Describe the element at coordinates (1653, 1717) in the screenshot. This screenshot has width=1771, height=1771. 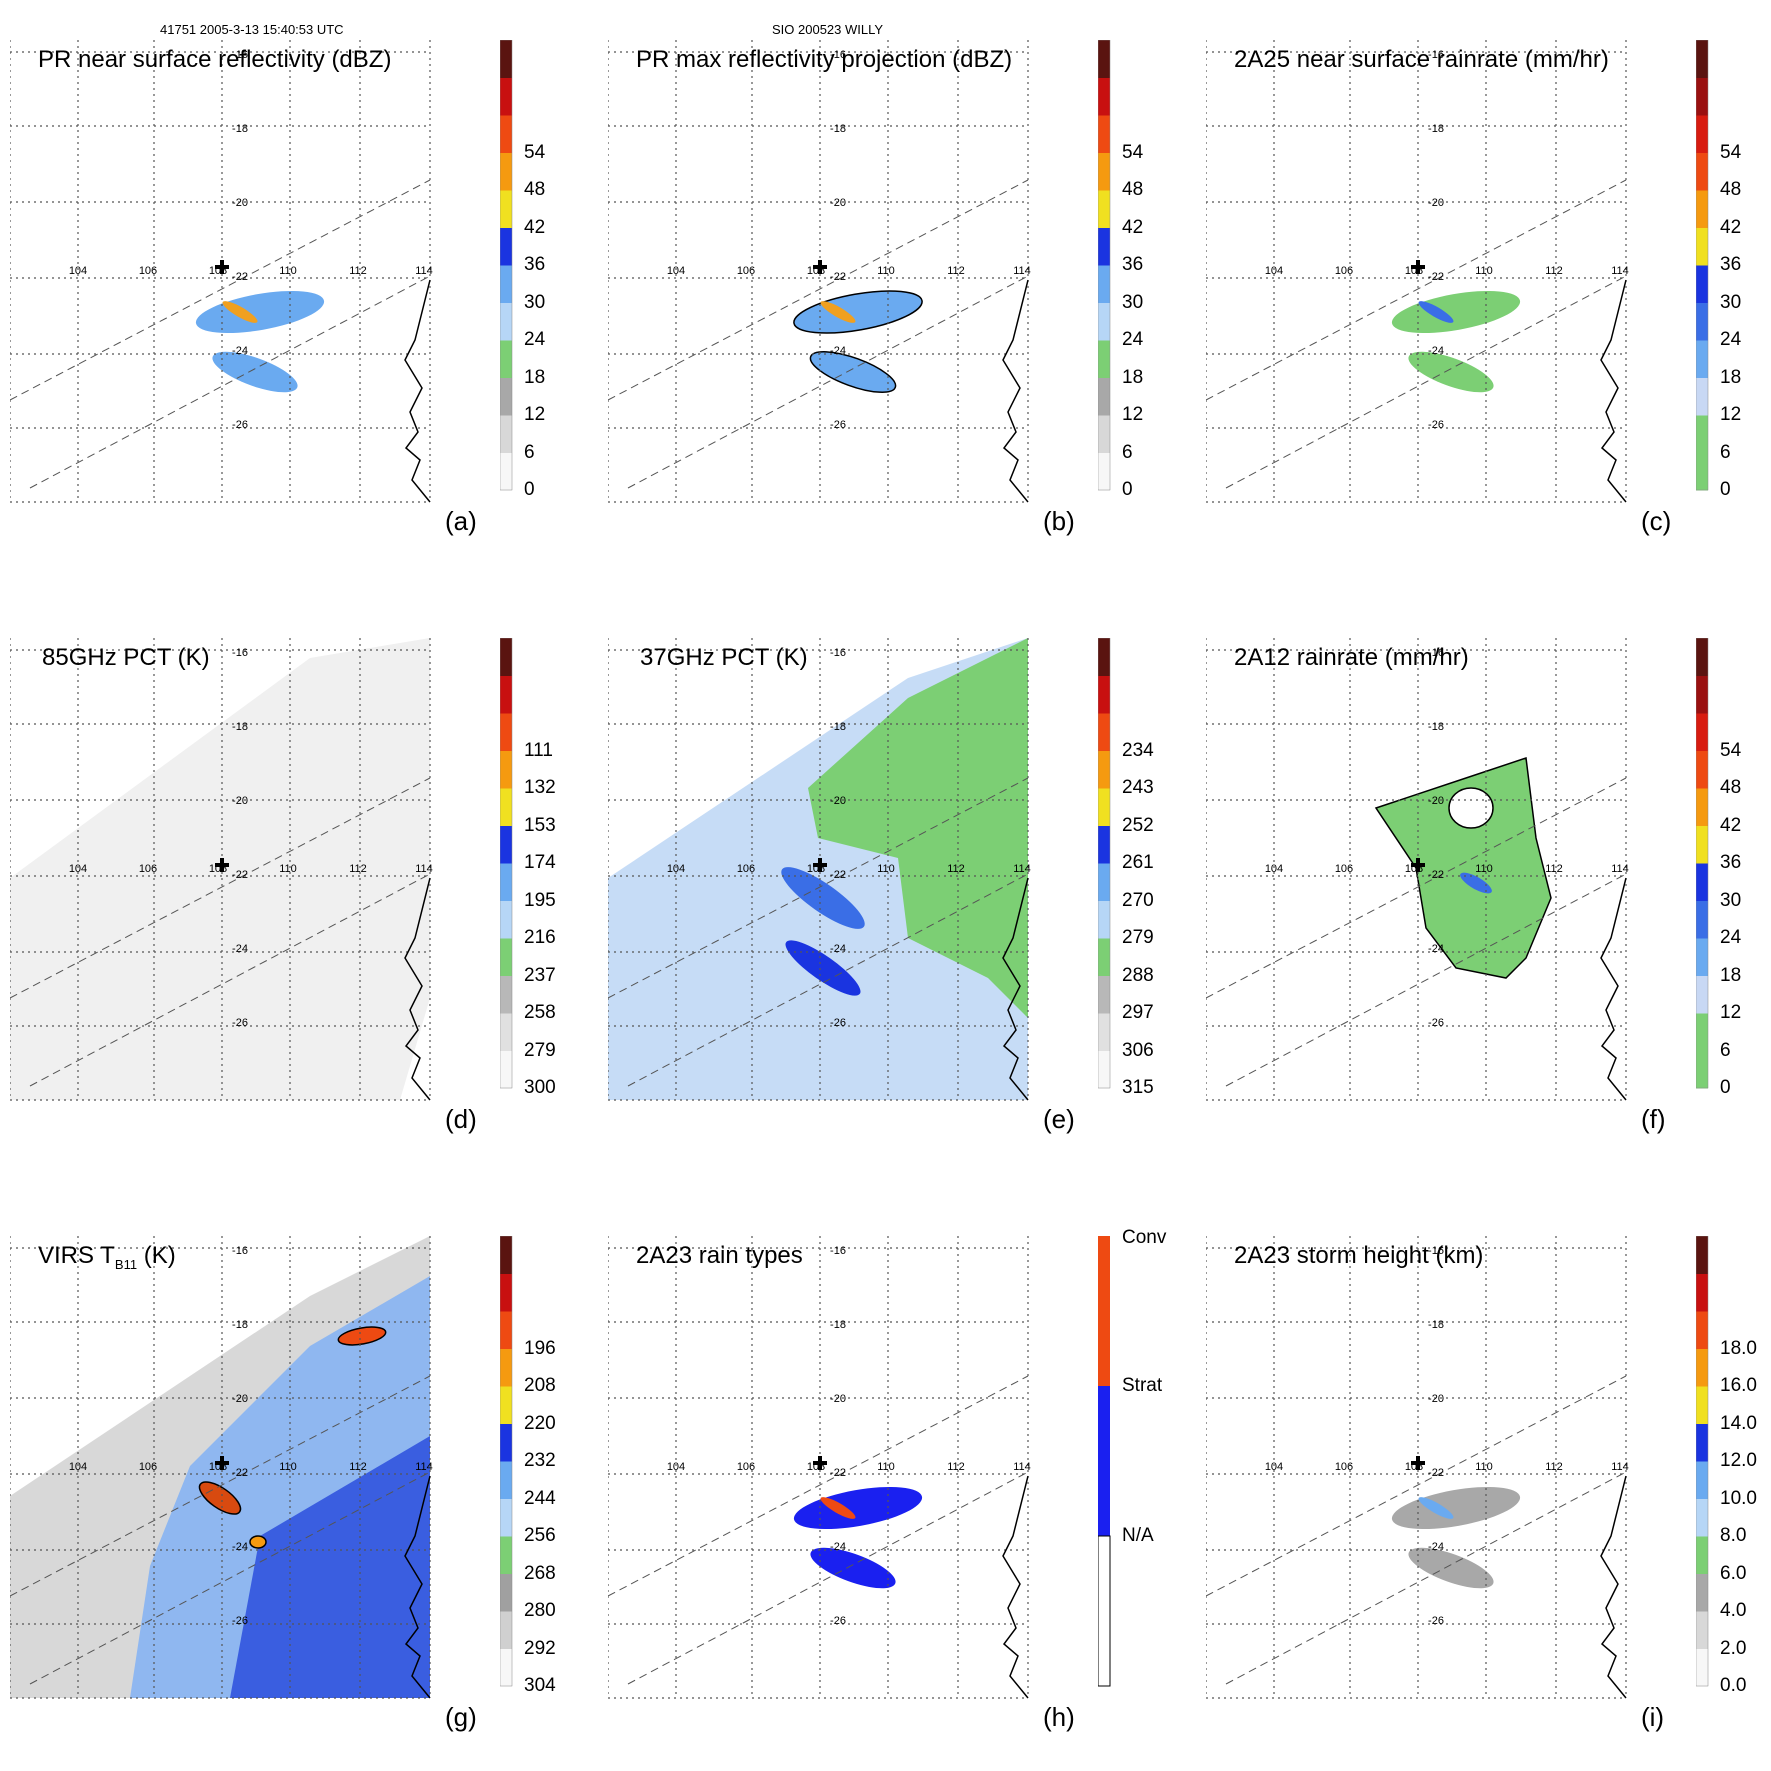
I see `panel-label: (i)` at that location.